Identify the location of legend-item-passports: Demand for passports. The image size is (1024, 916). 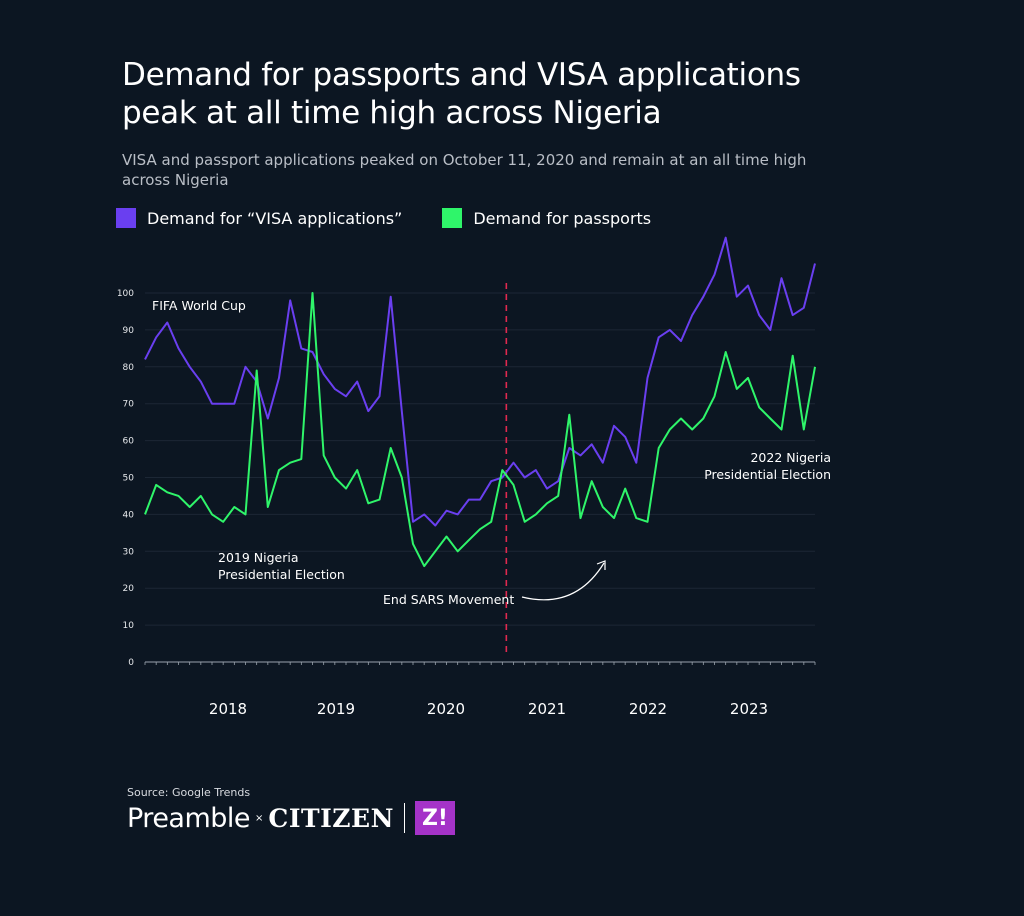
(546, 218).